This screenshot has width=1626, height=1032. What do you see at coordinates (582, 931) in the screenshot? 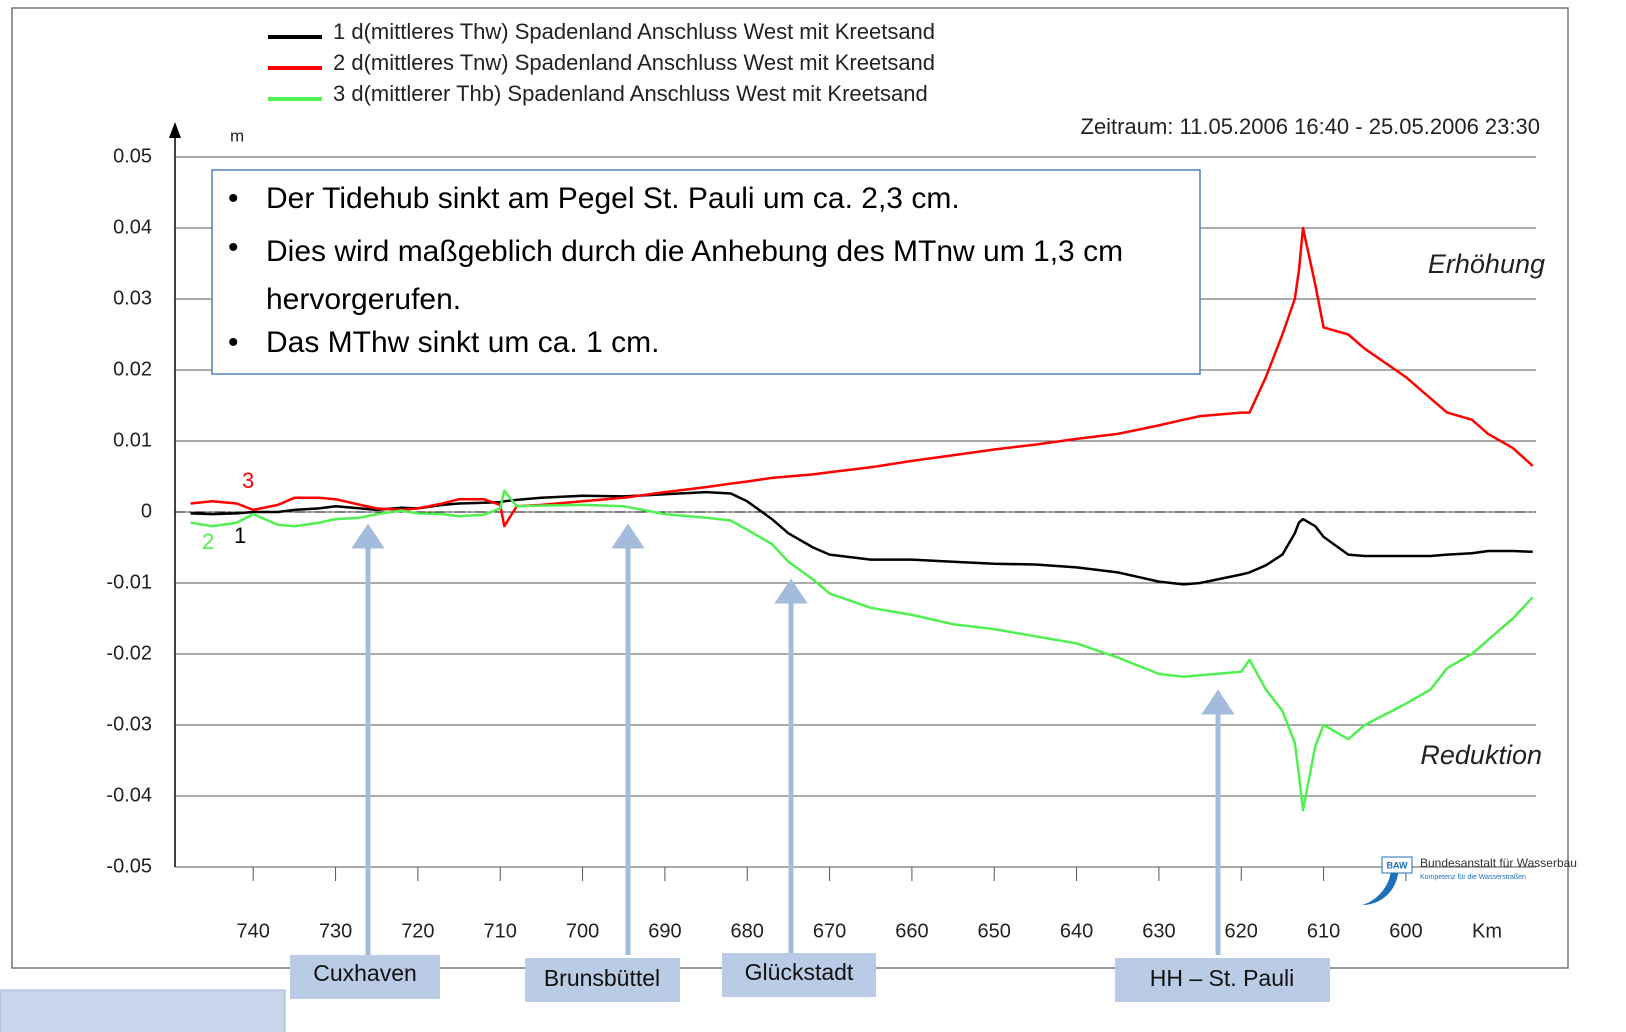
I see `x-tick-label: 700` at bounding box center [582, 931].